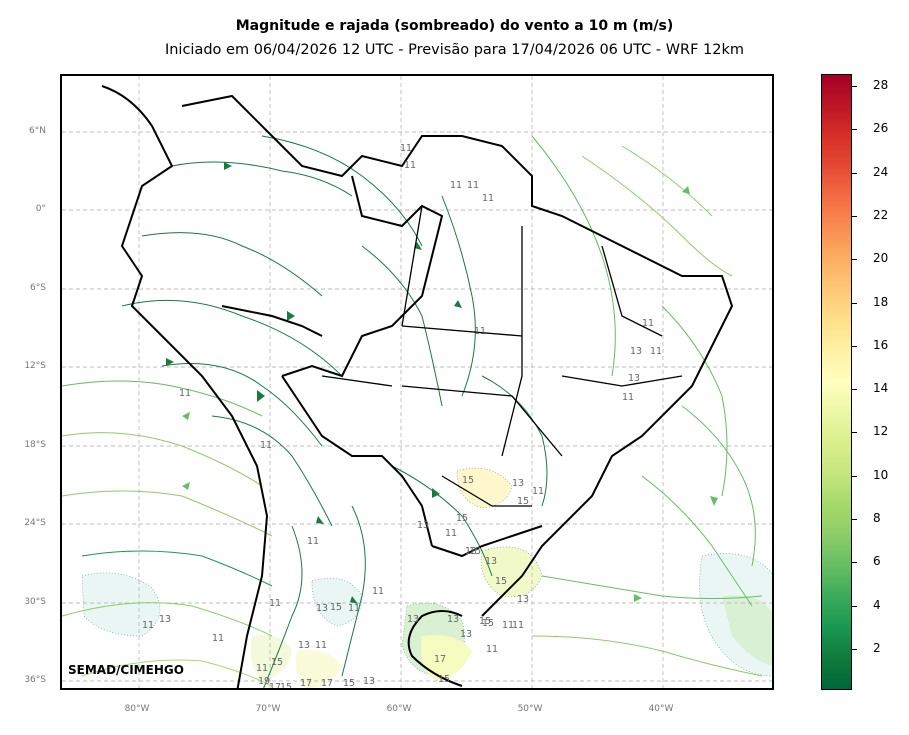 The image size is (909, 735). What do you see at coordinates (877, 604) in the screenshot?
I see `colorbar-tick-label: 4` at bounding box center [877, 604].